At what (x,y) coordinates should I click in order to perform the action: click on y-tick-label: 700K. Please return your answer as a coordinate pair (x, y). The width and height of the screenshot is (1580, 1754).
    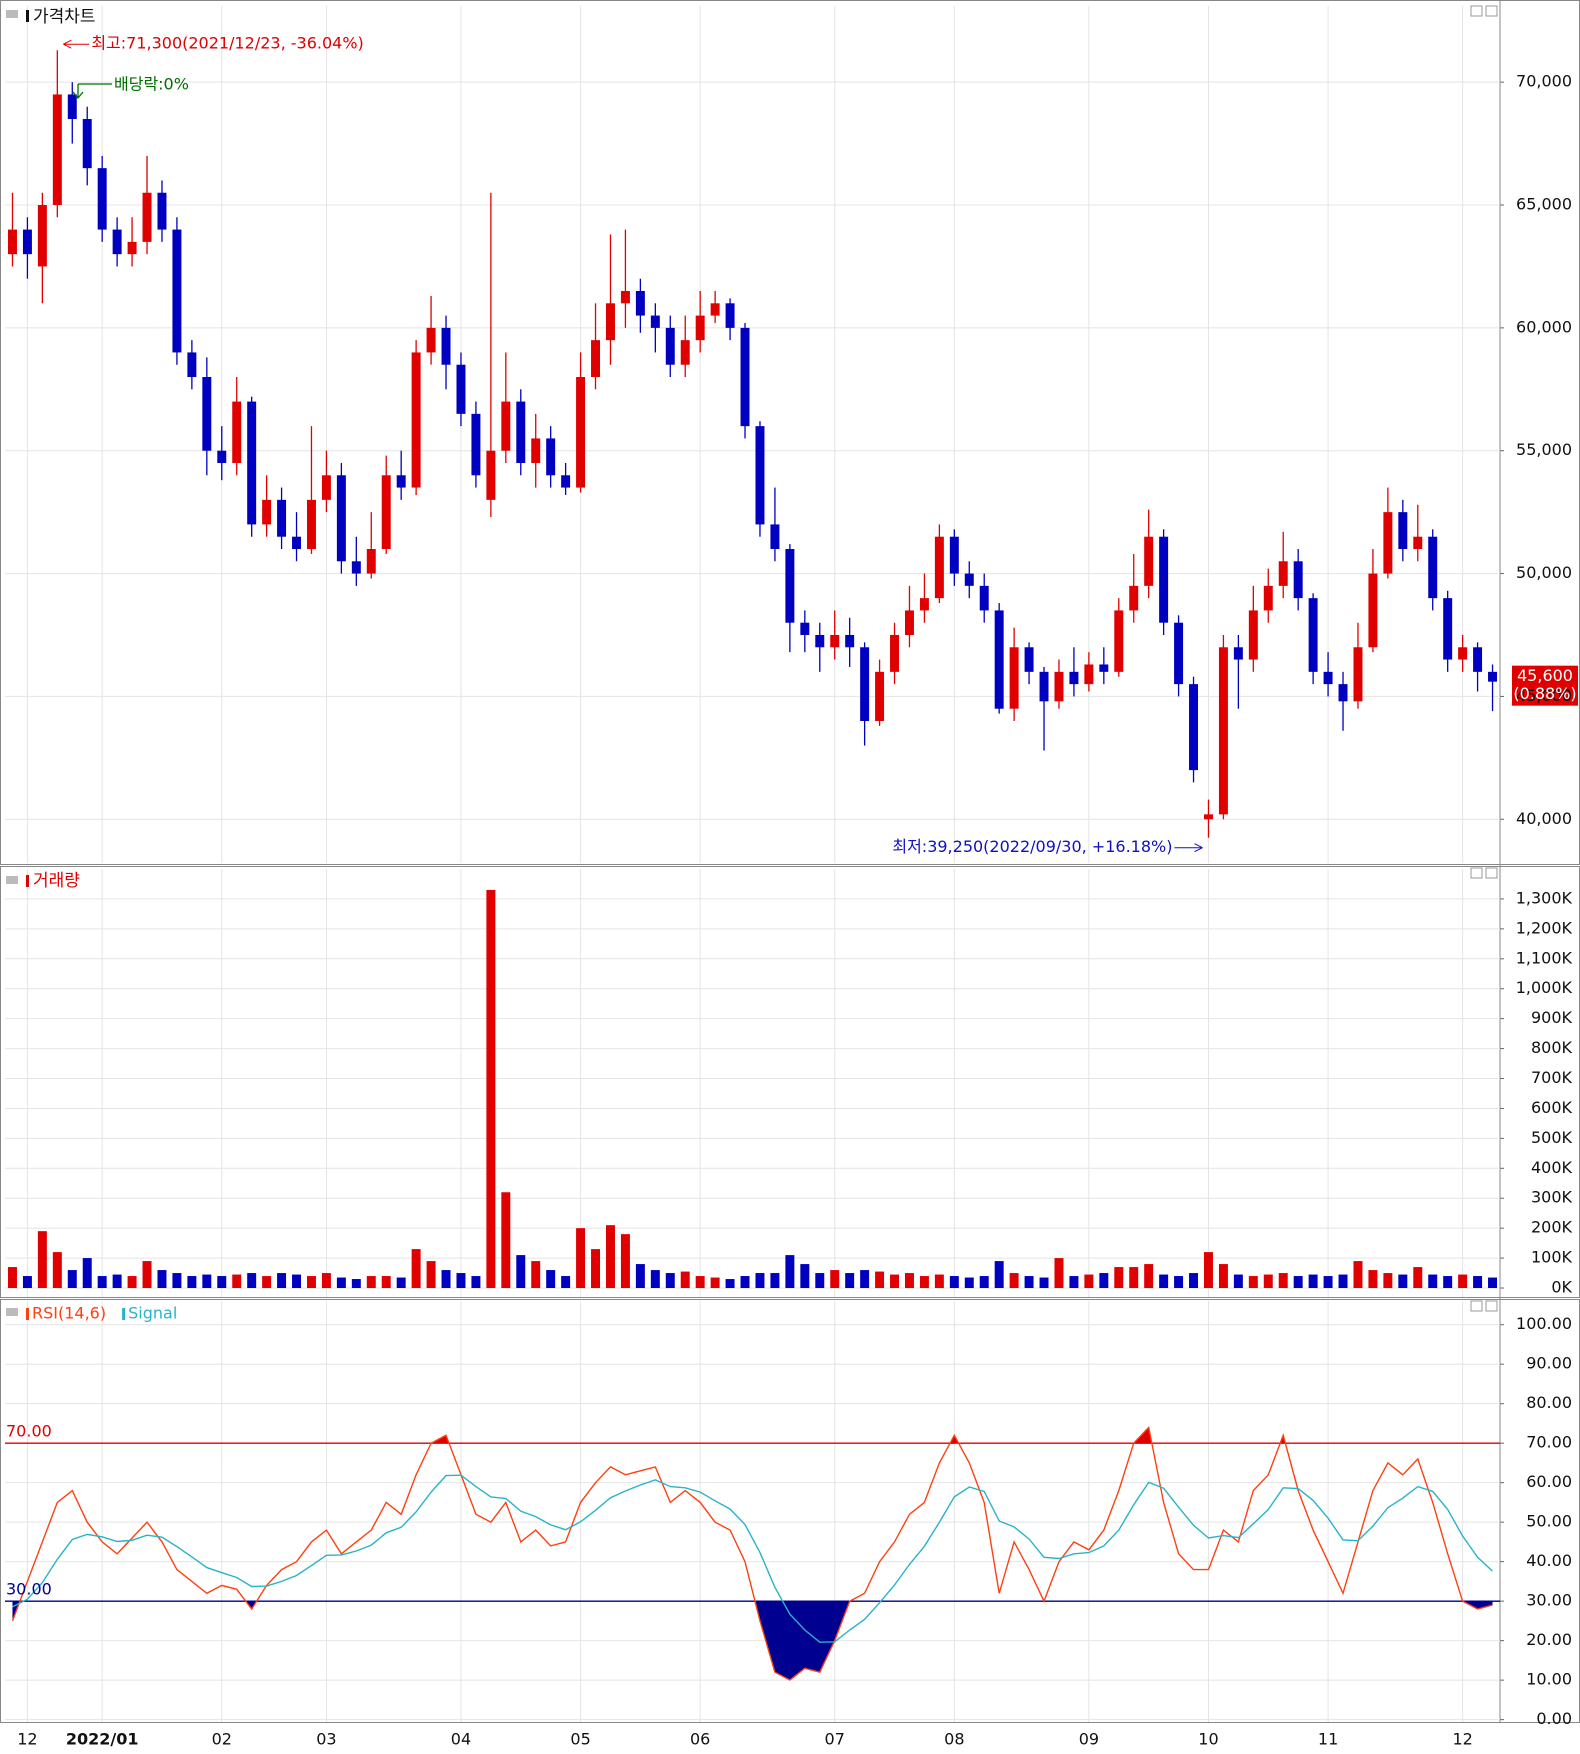
    Looking at the image, I should click on (1552, 1077).